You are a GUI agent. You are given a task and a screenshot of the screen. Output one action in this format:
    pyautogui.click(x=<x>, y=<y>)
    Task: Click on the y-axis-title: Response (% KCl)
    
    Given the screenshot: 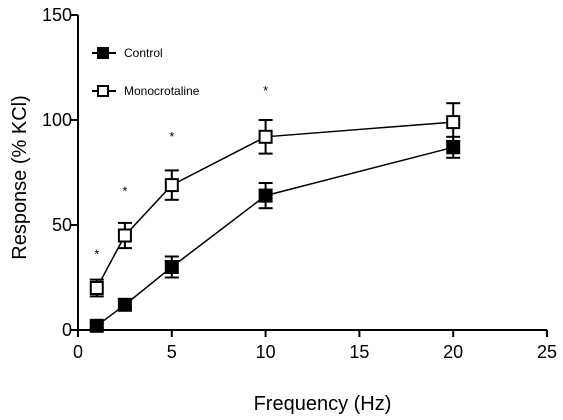 What is the action you would take?
    pyautogui.click(x=20, y=177)
    